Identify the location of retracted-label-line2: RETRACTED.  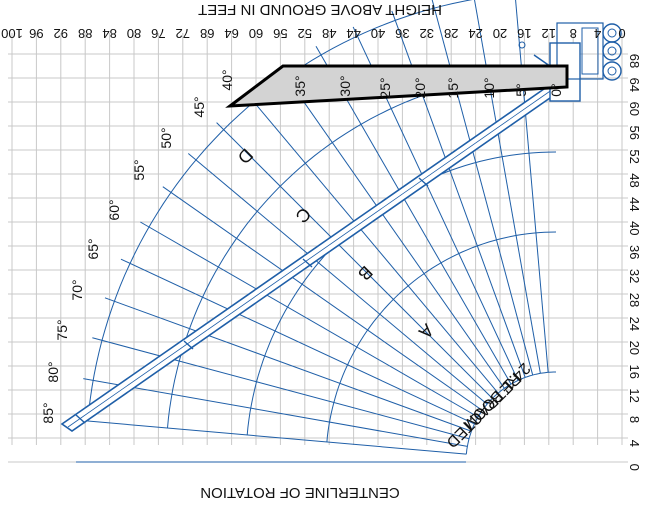
(483, 410).